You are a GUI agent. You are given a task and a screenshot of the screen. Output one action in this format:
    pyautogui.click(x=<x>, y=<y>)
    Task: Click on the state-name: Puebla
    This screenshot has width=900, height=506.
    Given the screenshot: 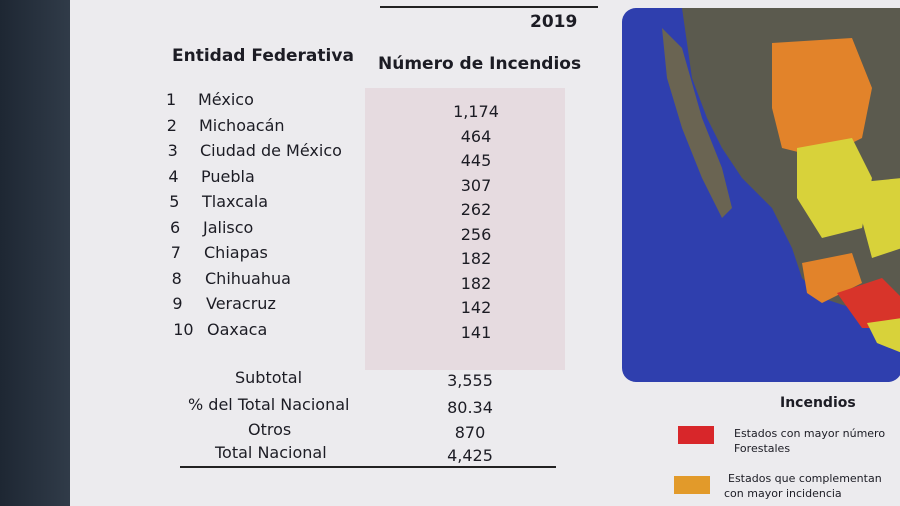 What is the action you would take?
    pyautogui.click(x=228, y=176)
    